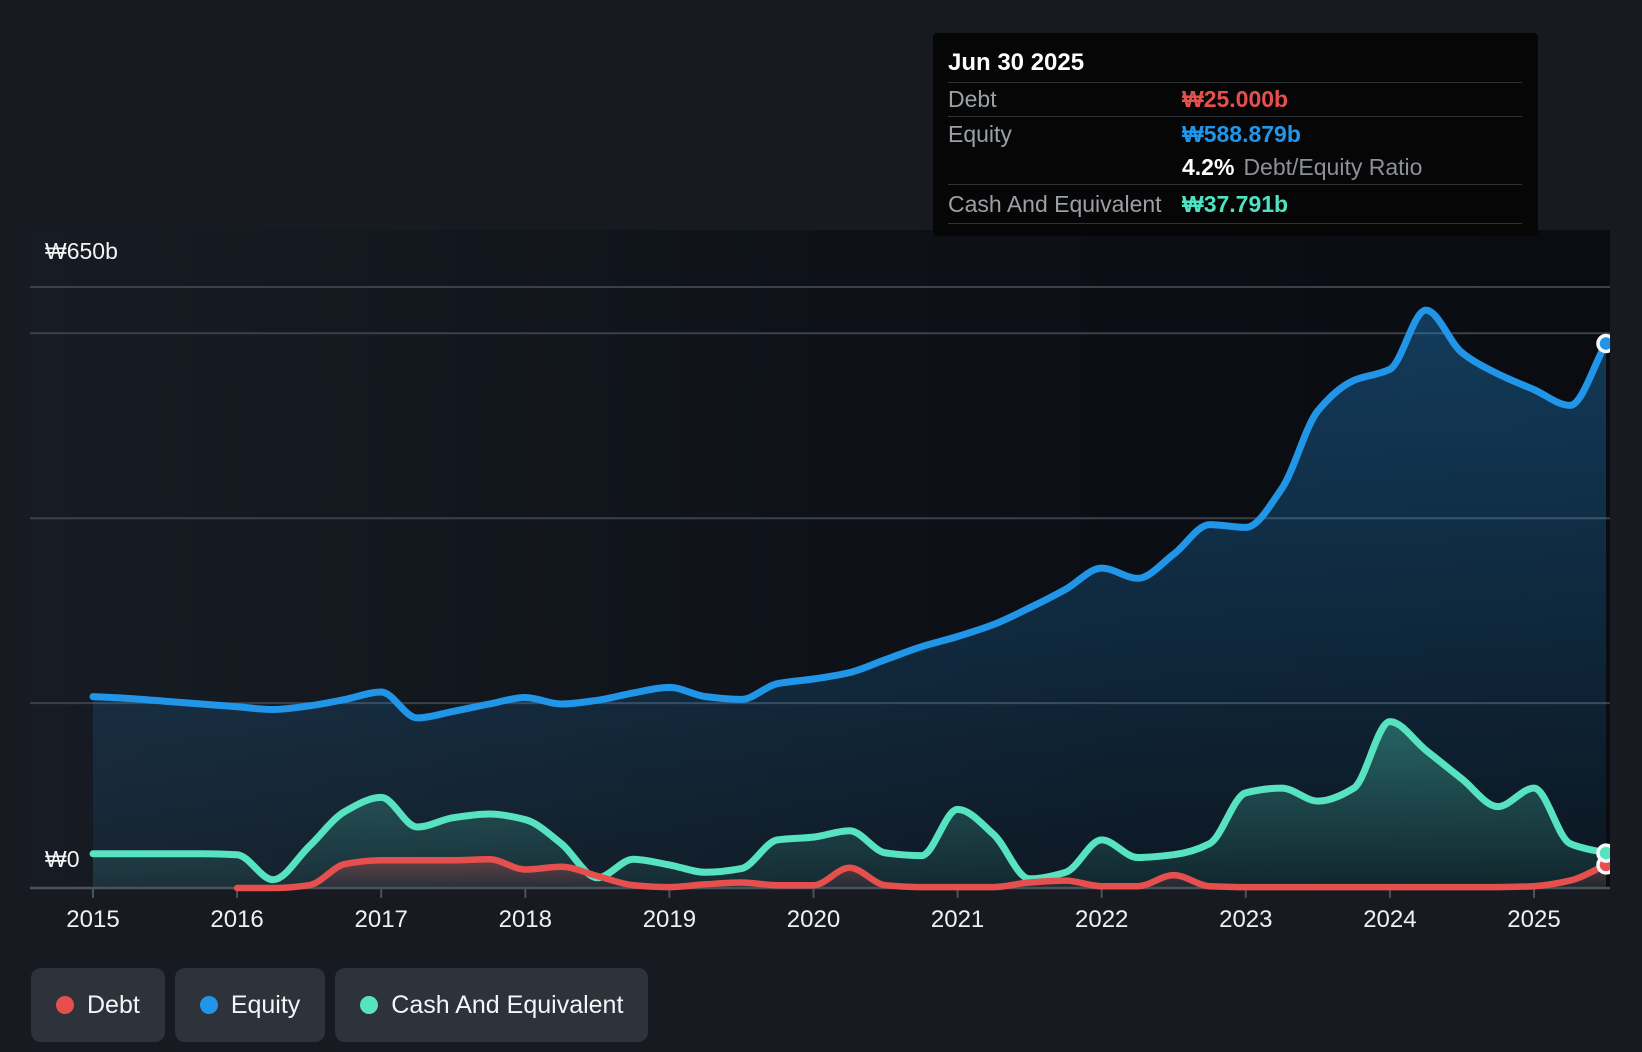 The height and width of the screenshot is (1052, 1642). What do you see at coordinates (1101, 919) in the screenshot?
I see `x-axis-label: 2022` at bounding box center [1101, 919].